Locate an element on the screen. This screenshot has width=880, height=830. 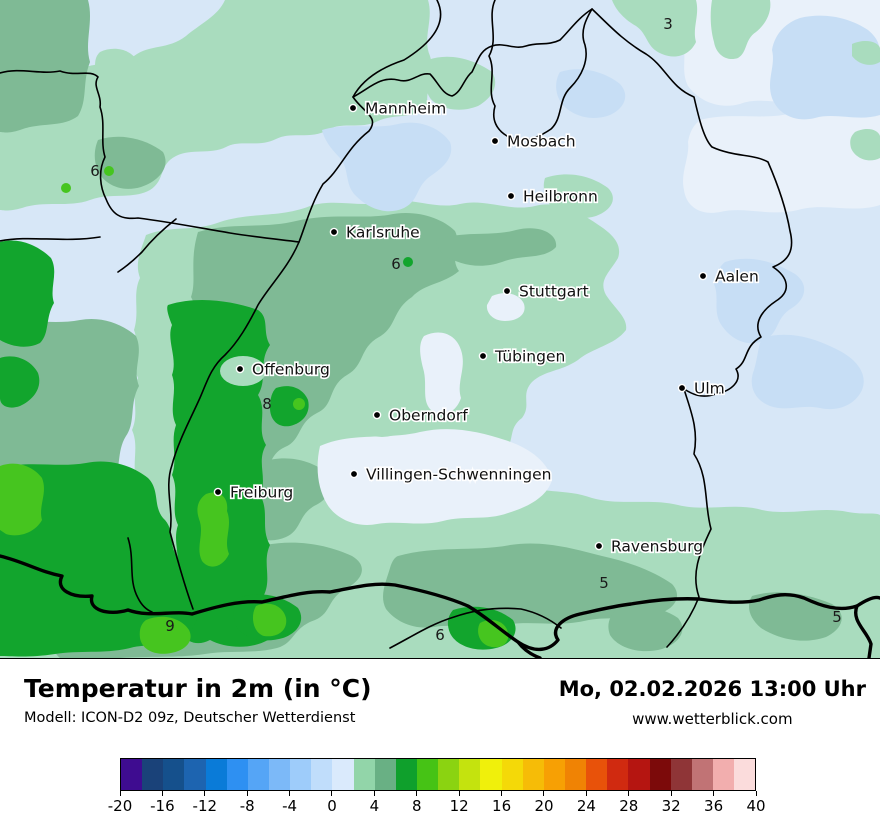
page-title: Temperatur in 2m (in °C) is located at coordinates (198, 688).